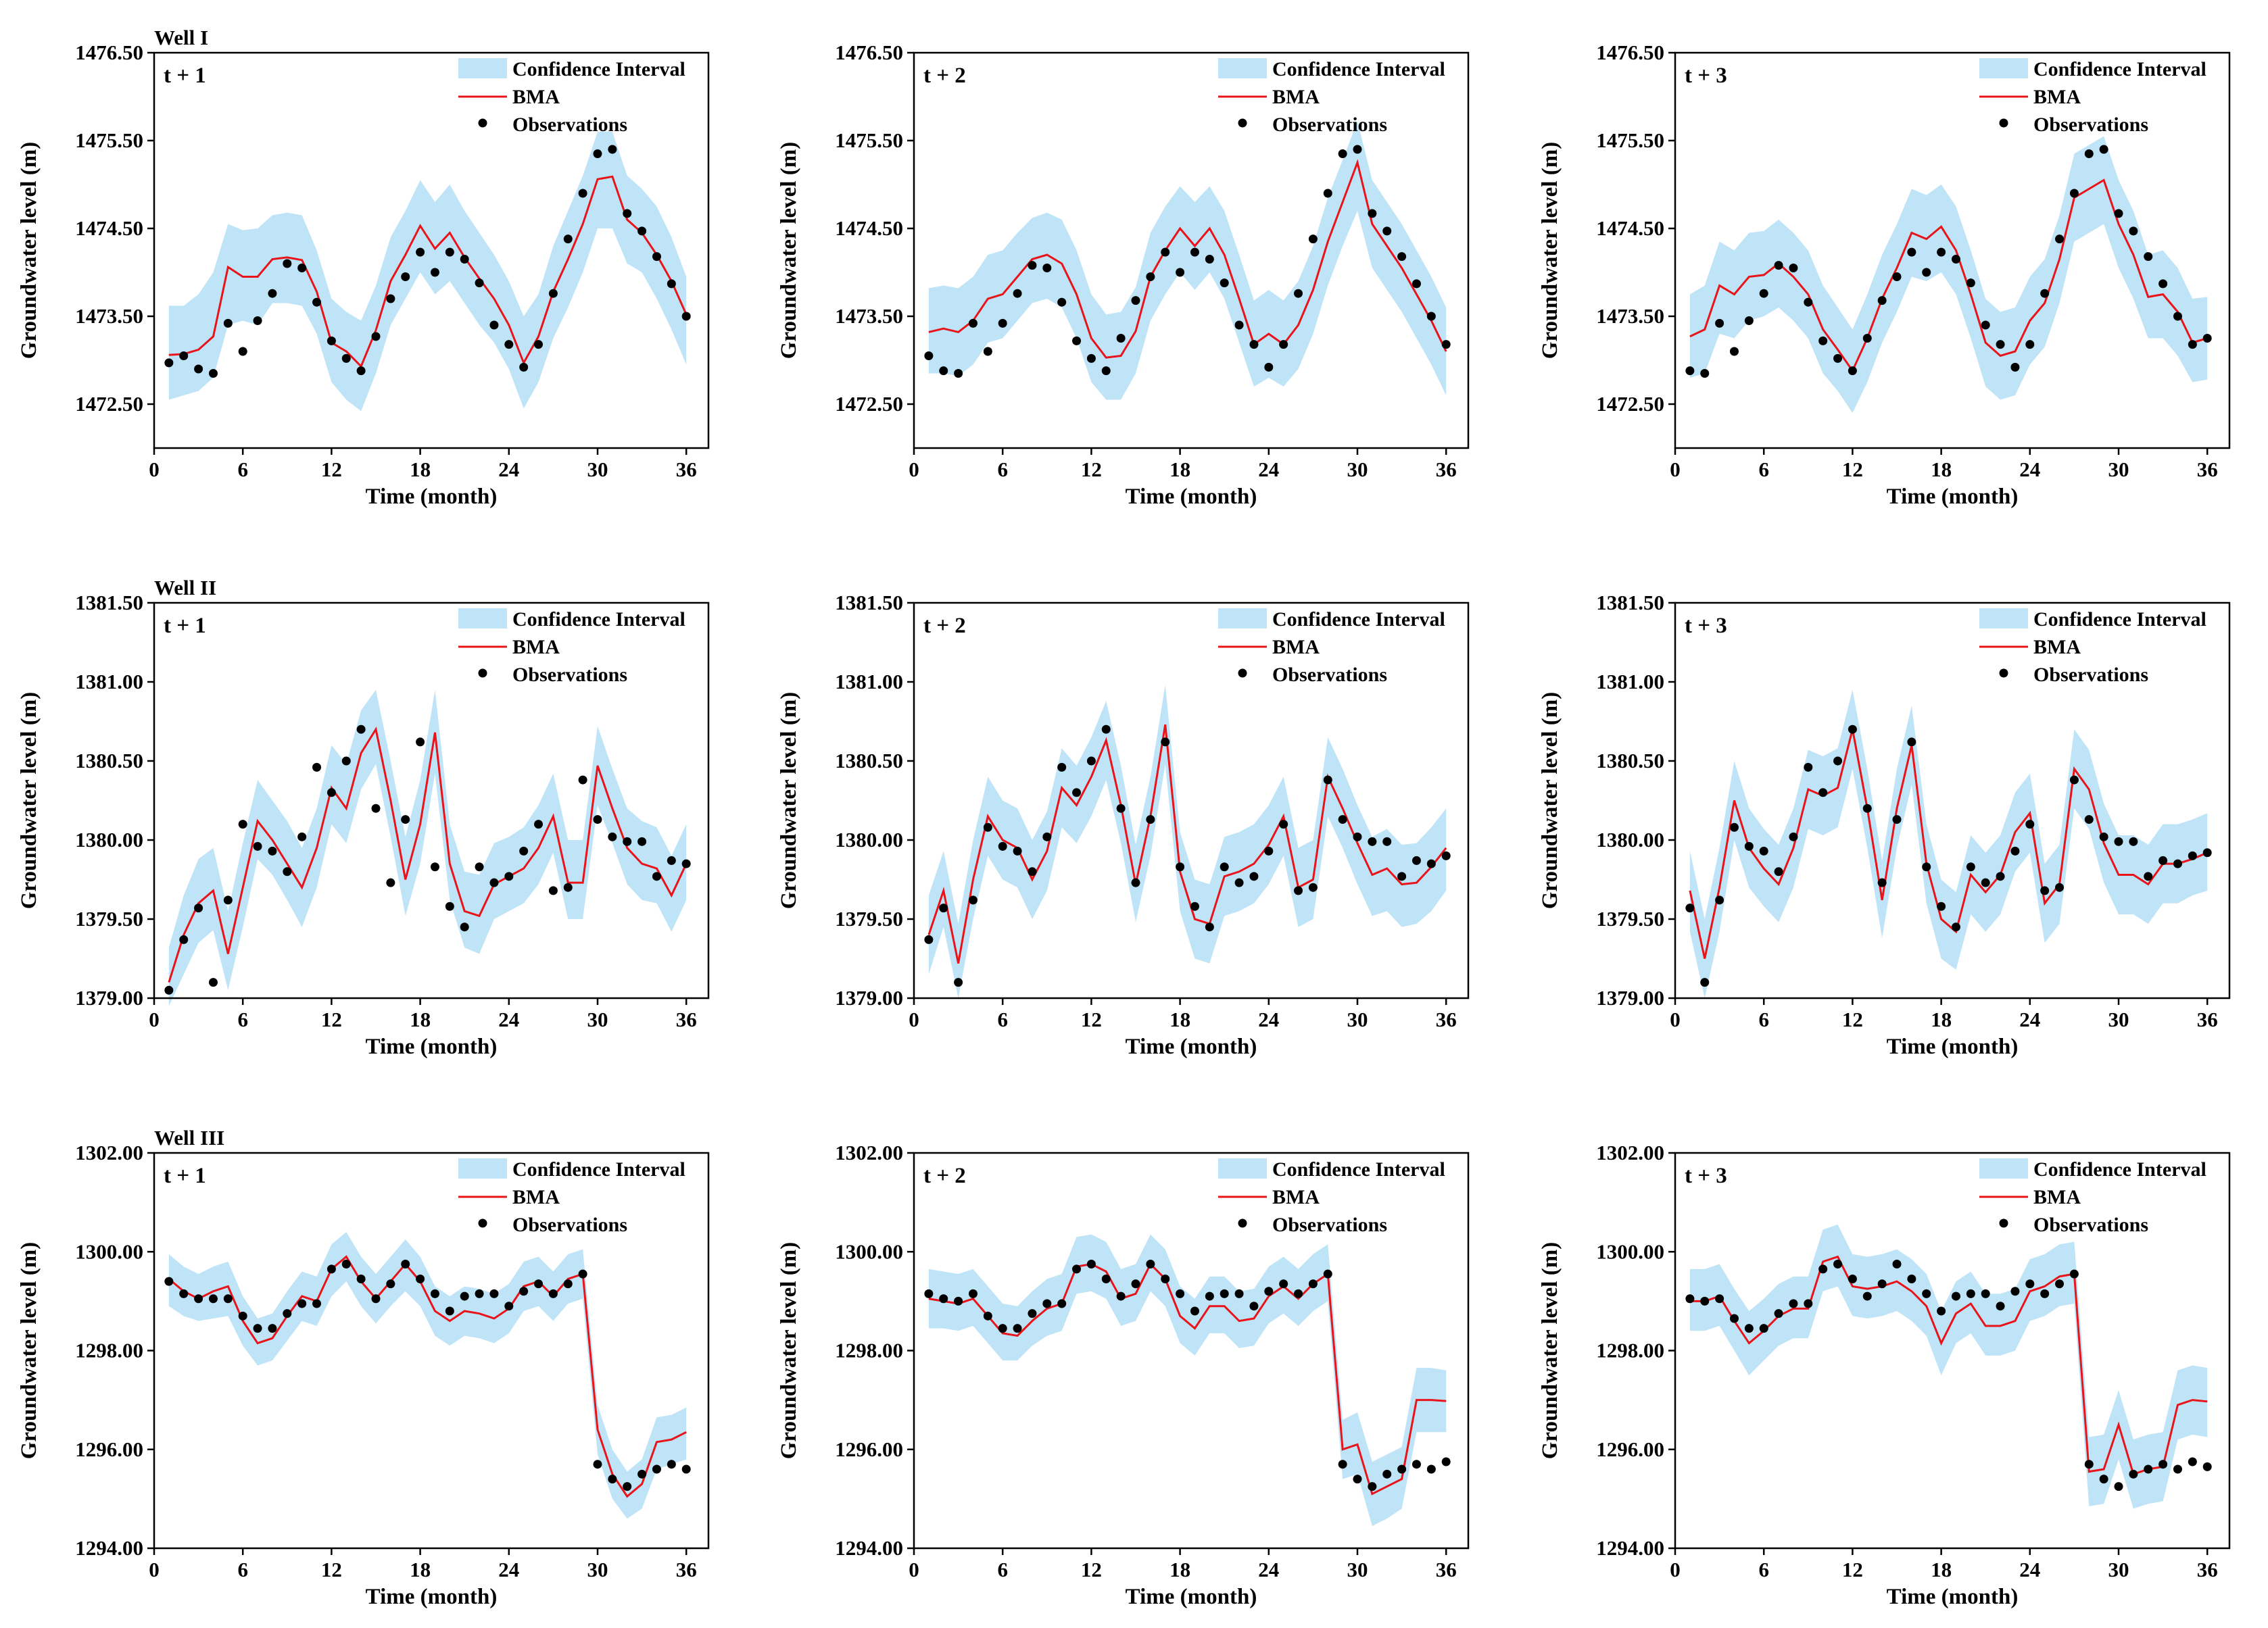 This screenshot has height=1628, width=2268. What do you see at coordinates (109, 404) in the screenshot?
I see `y-tick-label: 1472.50` at bounding box center [109, 404].